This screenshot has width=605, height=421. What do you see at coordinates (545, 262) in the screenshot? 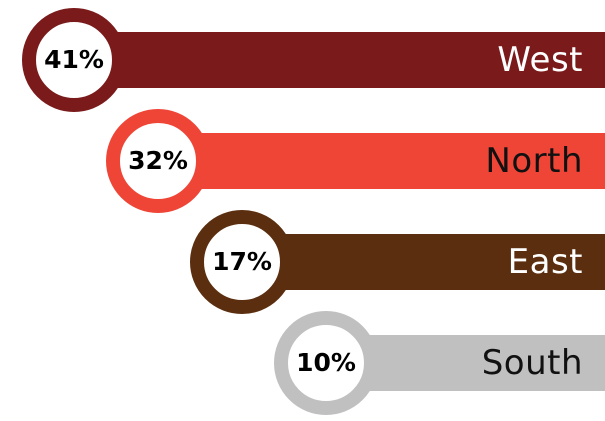
I see `category-label-east: East` at bounding box center [545, 262].